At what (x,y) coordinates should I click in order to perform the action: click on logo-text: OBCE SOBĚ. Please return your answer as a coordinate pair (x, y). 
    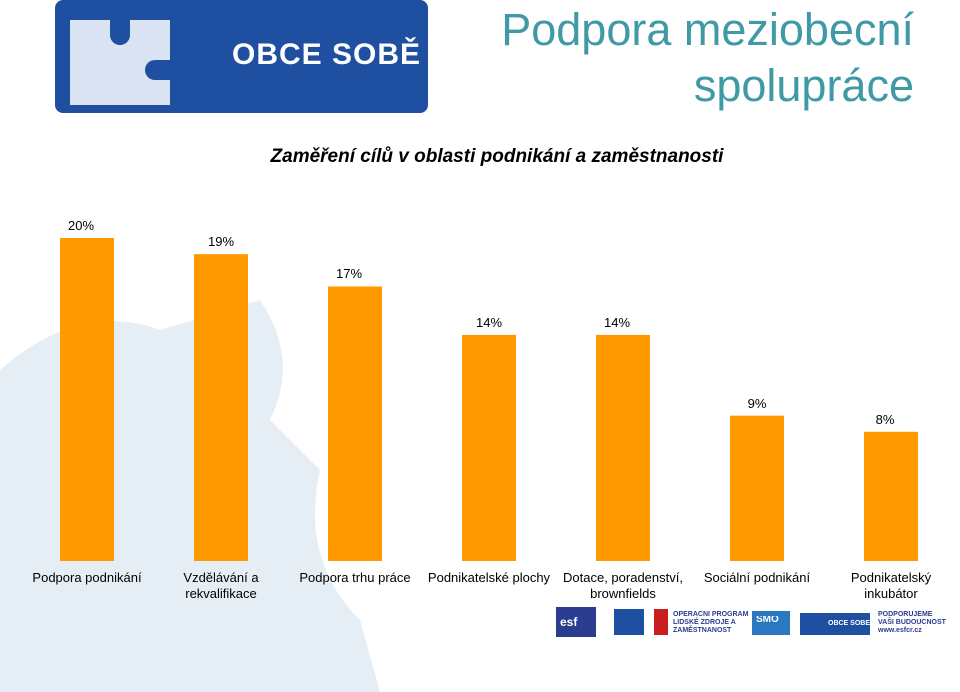
    Looking at the image, I should click on (327, 54).